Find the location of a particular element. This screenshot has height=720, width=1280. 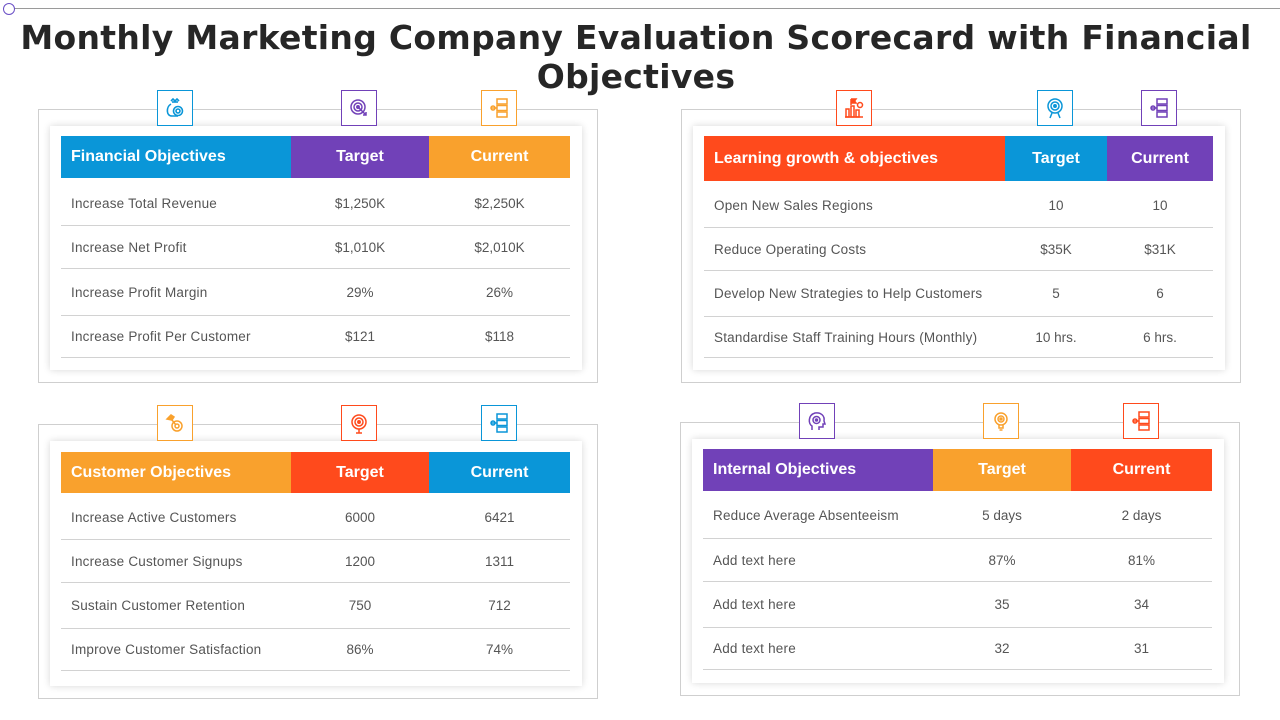

bar-chart-flag-icon is located at coordinates (854, 108).